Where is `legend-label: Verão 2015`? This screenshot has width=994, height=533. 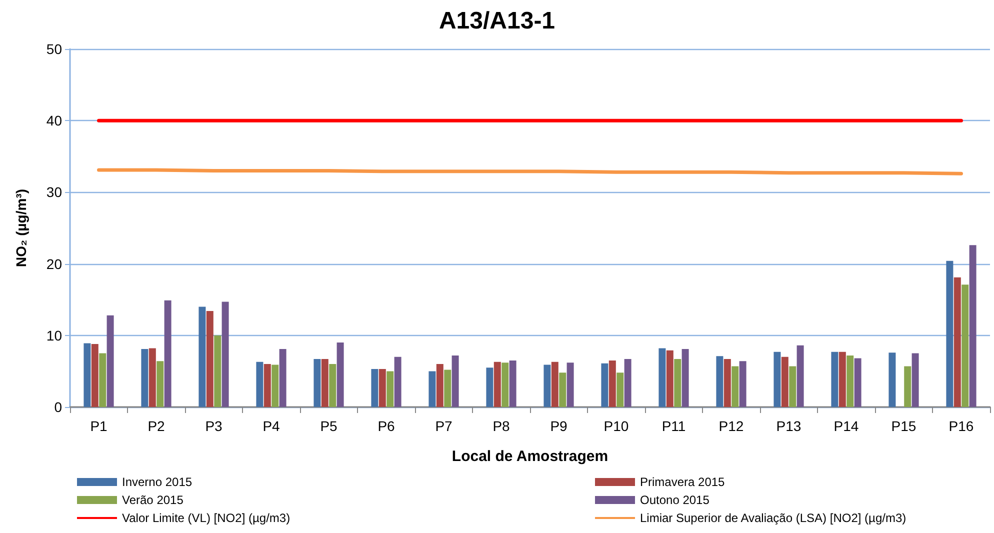 legend-label: Verão 2015 is located at coordinates (153, 500).